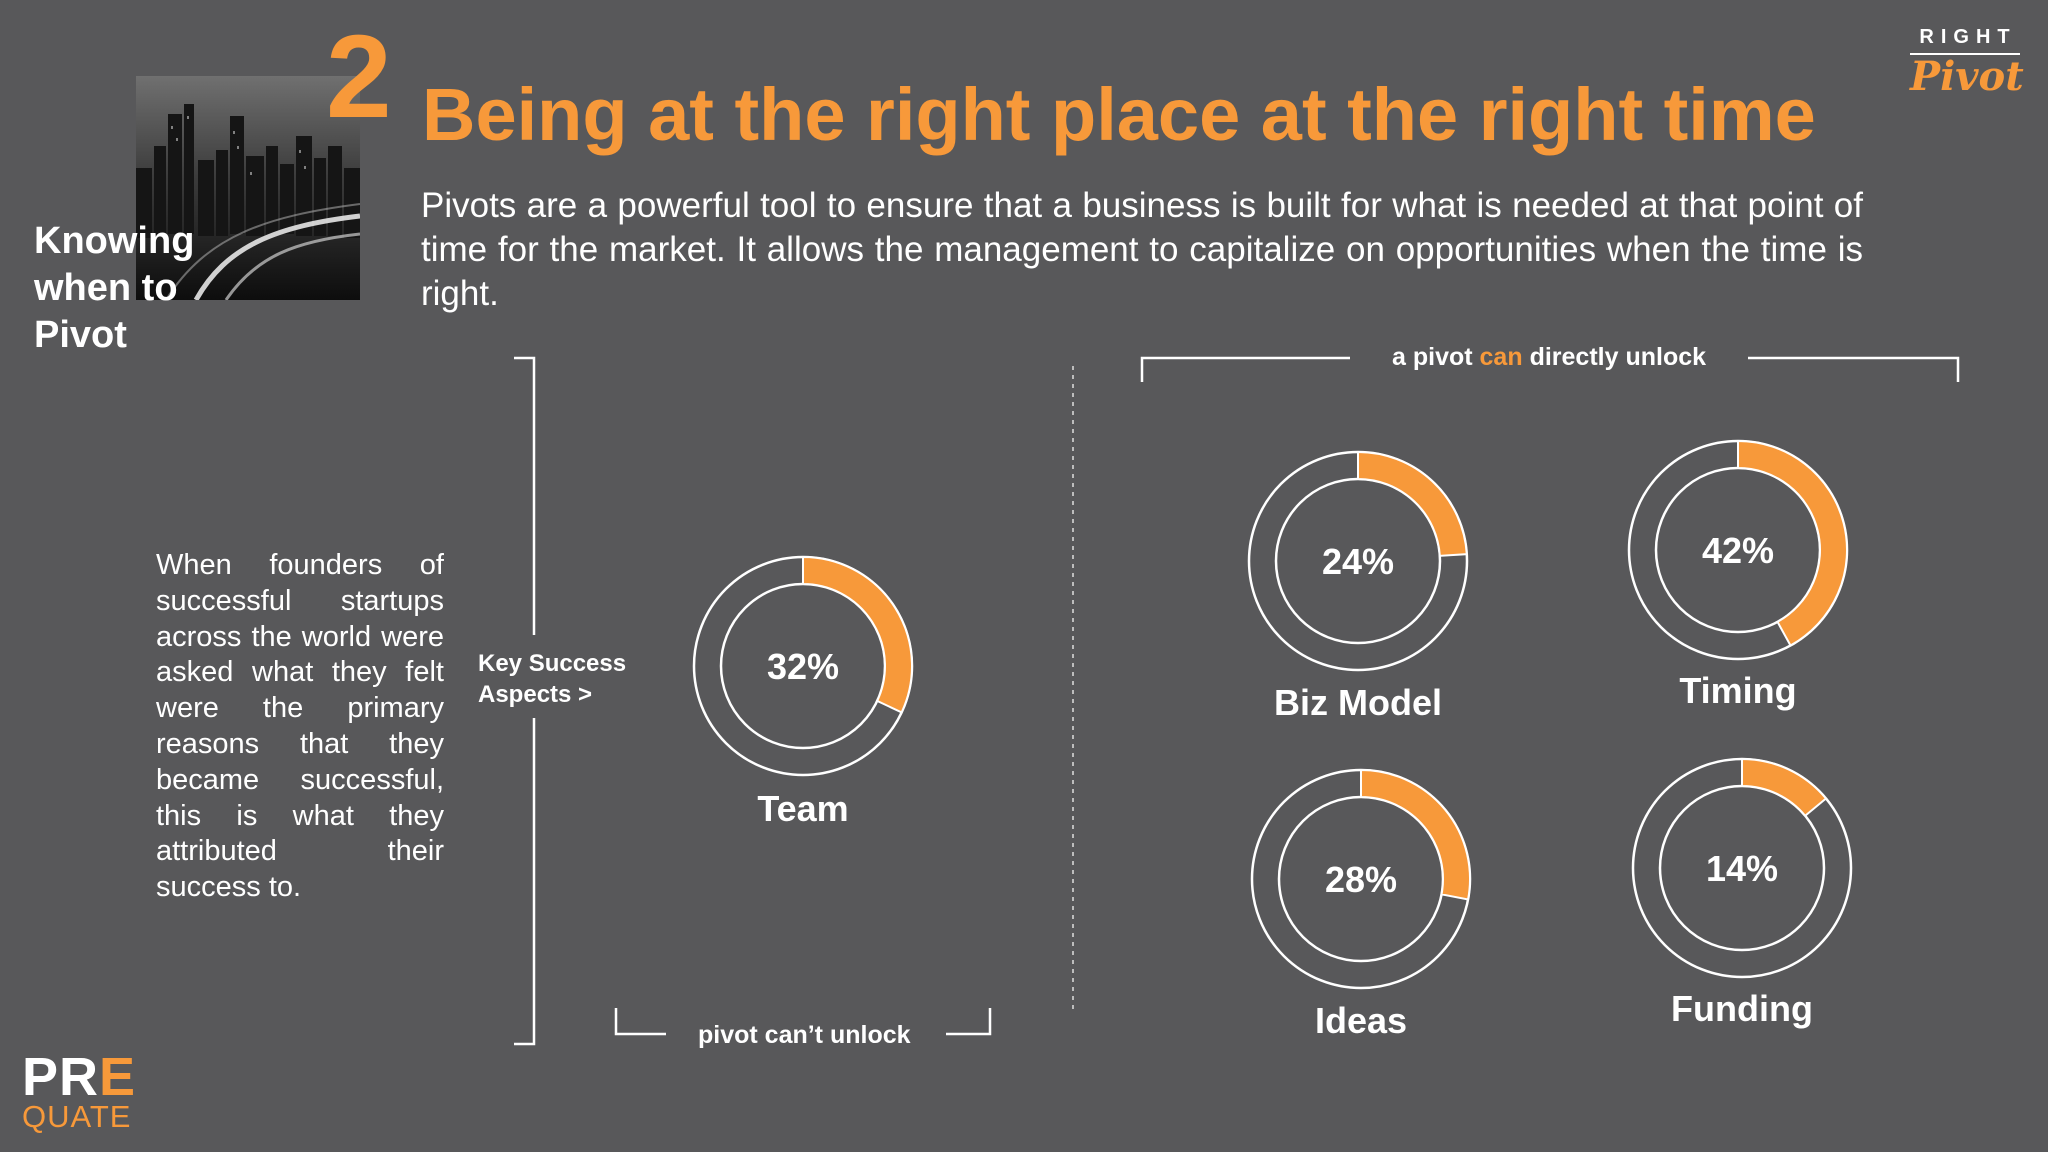 The width and height of the screenshot is (2048, 1152). I want to click on cant-unlock-bracket-right, so click(969, 1022).